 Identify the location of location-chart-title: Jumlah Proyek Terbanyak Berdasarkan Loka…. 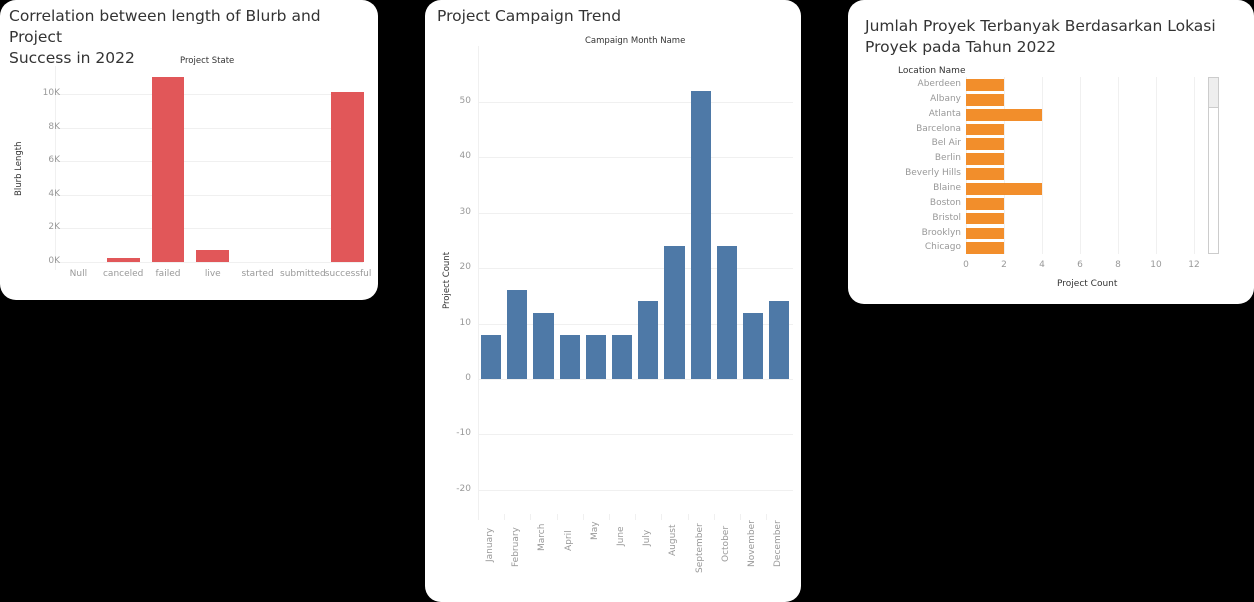
(1040, 36).